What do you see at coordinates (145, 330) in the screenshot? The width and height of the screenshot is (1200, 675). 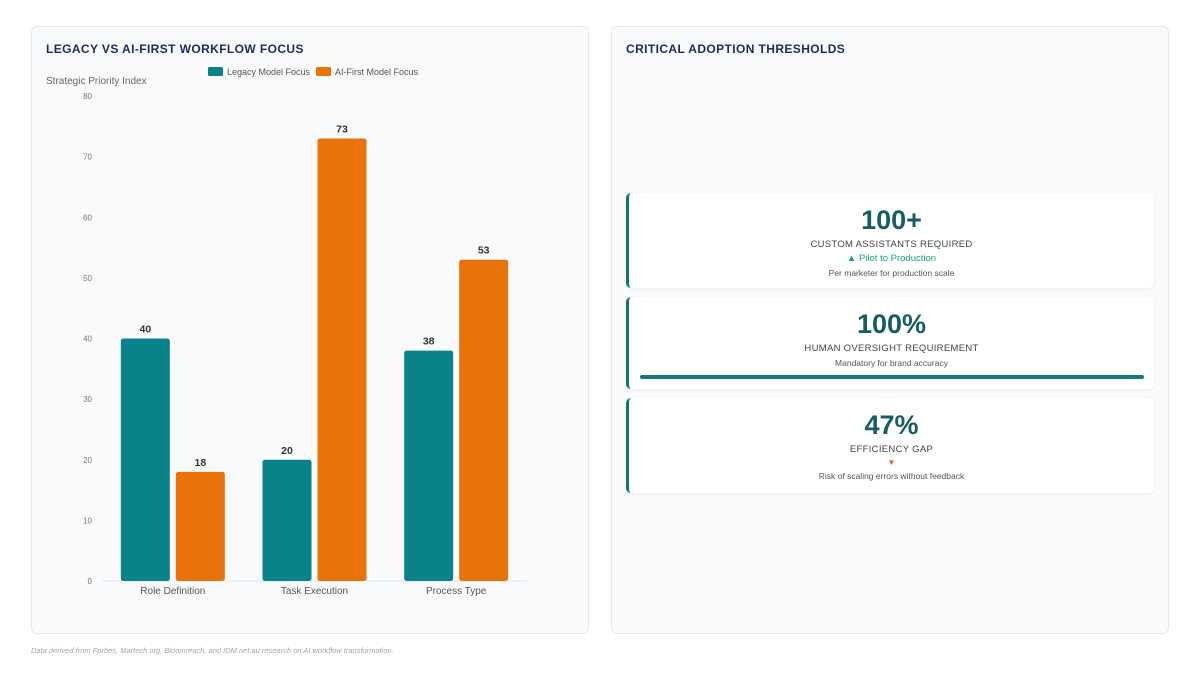 I see `bar-value-label: 40` at bounding box center [145, 330].